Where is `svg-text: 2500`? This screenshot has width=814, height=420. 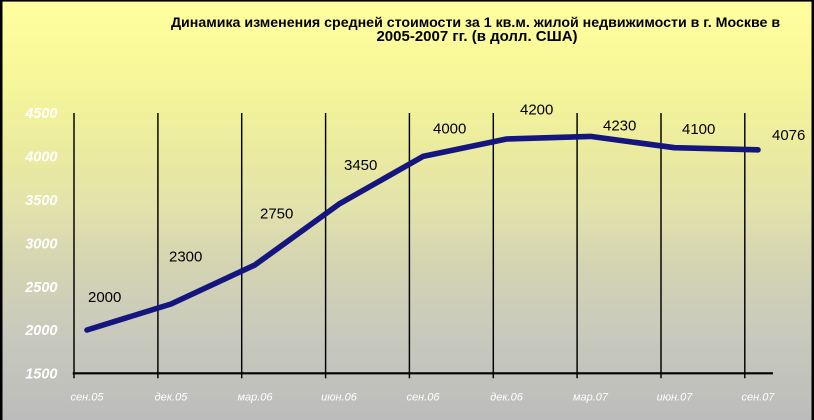 svg-text: 2500 is located at coordinates (40, 288).